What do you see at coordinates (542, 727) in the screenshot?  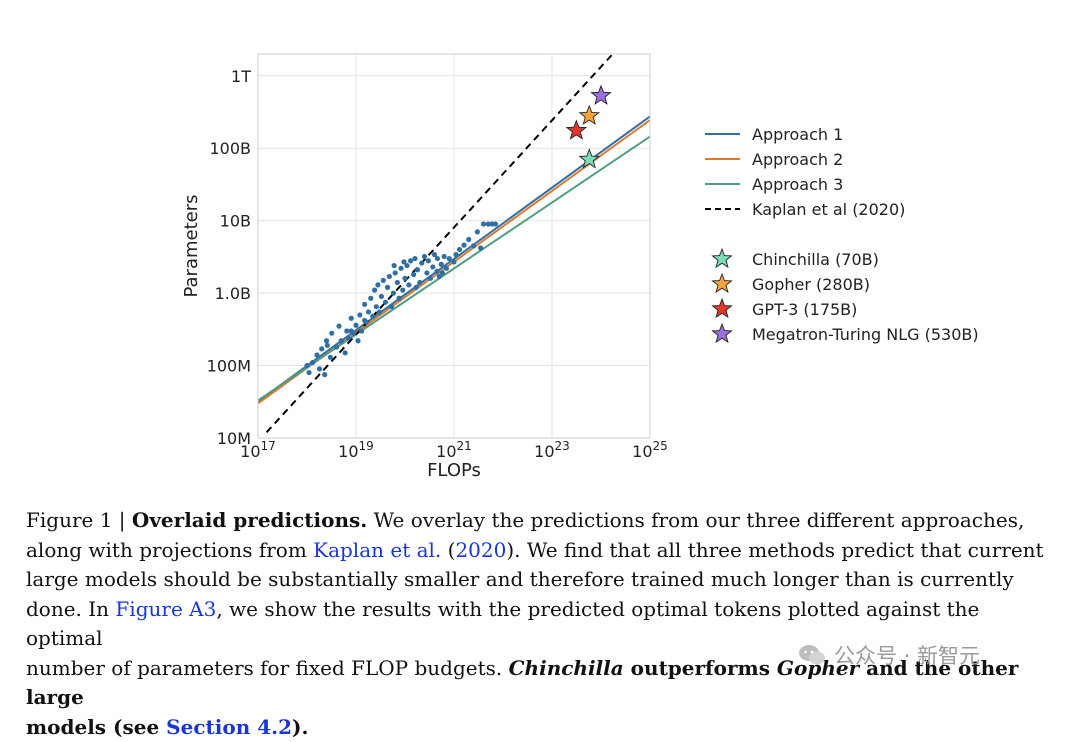 I see `caption-line-6: models (see Section 4.2).` at bounding box center [542, 727].